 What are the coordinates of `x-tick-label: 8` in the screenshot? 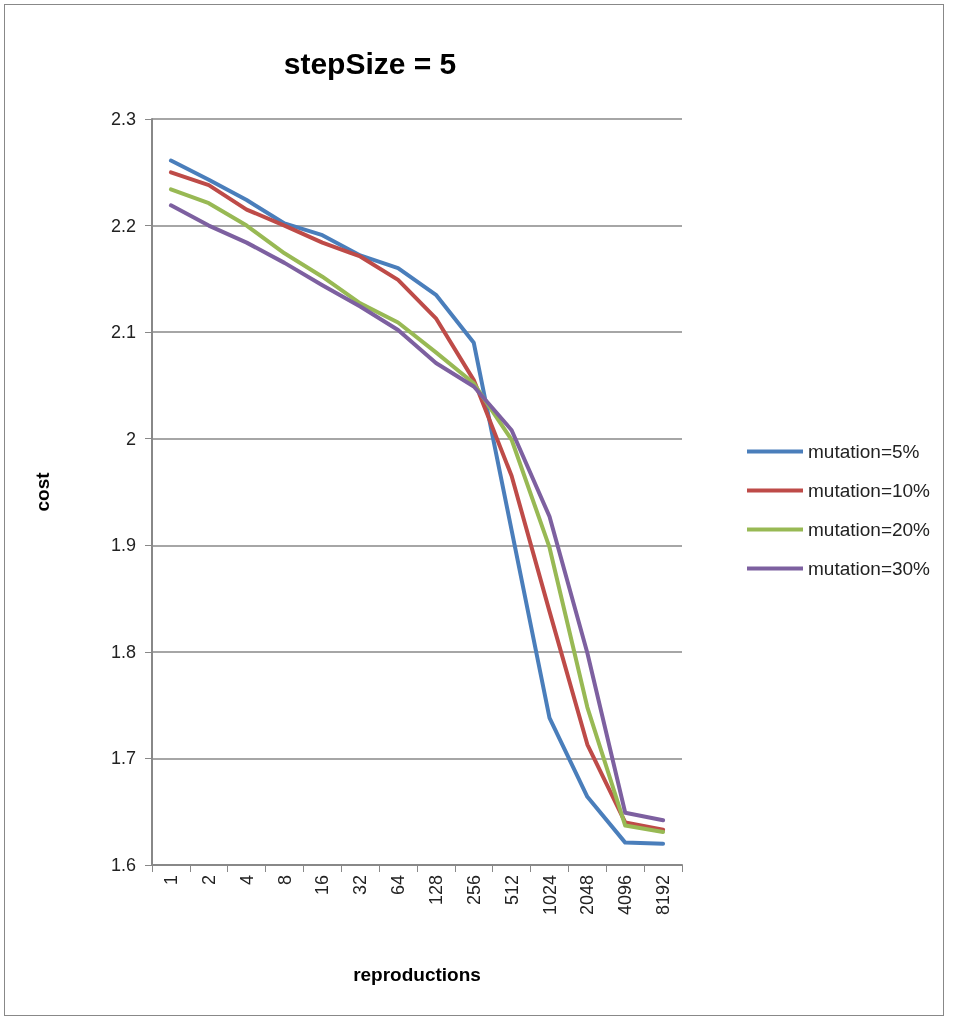 It's located at (284, 880).